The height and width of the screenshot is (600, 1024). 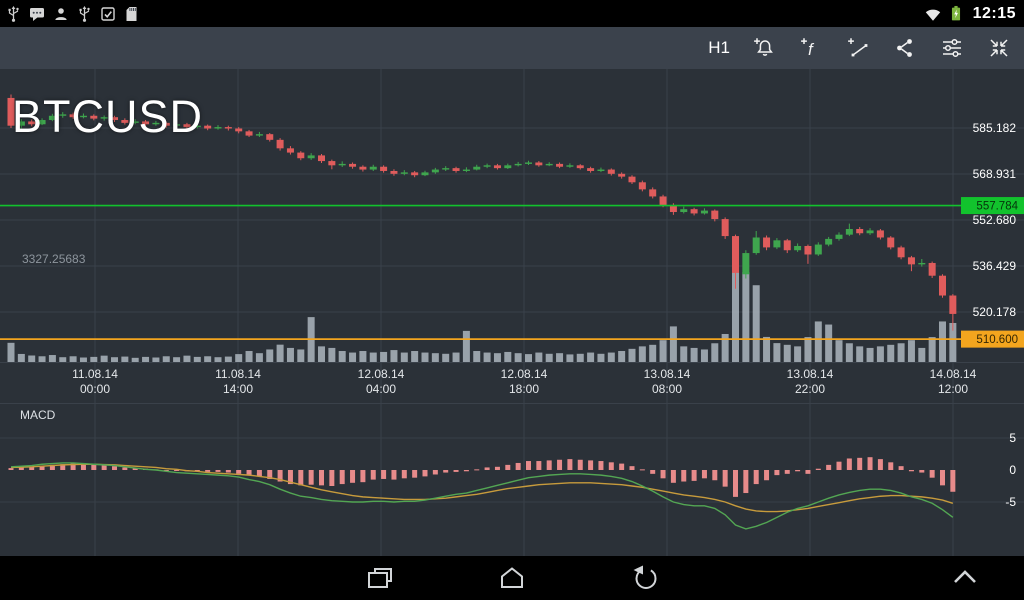 I want to click on download-complete-icon, so click(x=108, y=14).